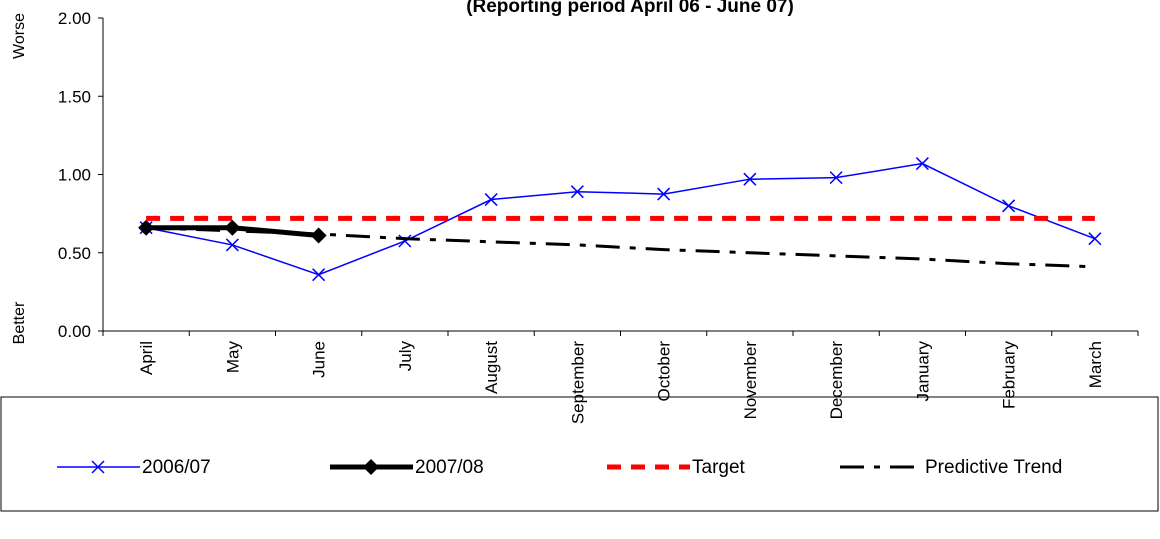 This screenshot has width=1160, height=539. Describe the element at coordinates (719, 467) in the screenshot. I see `legend-label: Target` at that location.